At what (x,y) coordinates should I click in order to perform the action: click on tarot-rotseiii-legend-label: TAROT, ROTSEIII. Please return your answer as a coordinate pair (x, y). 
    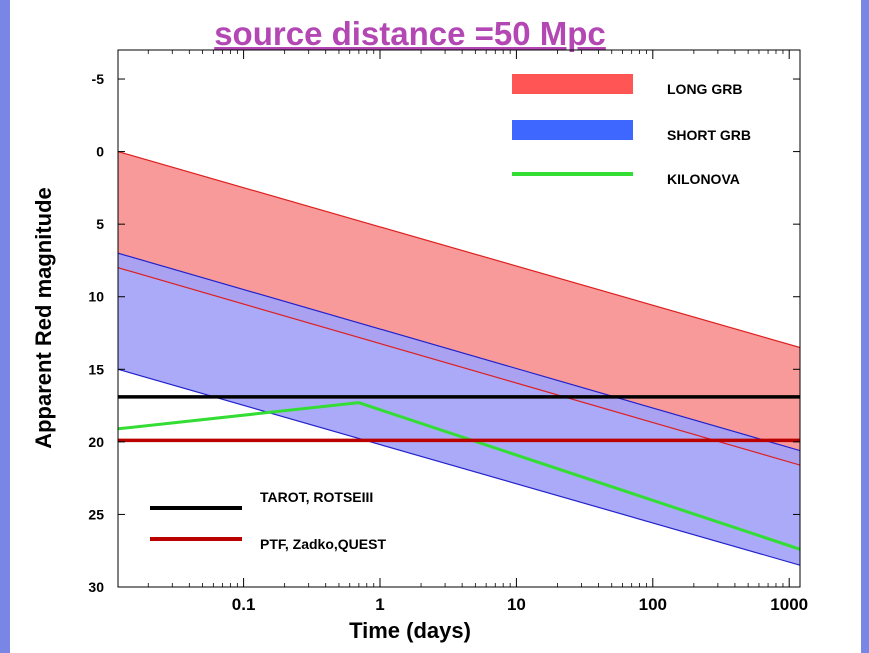
    Looking at the image, I should click on (316, 497).